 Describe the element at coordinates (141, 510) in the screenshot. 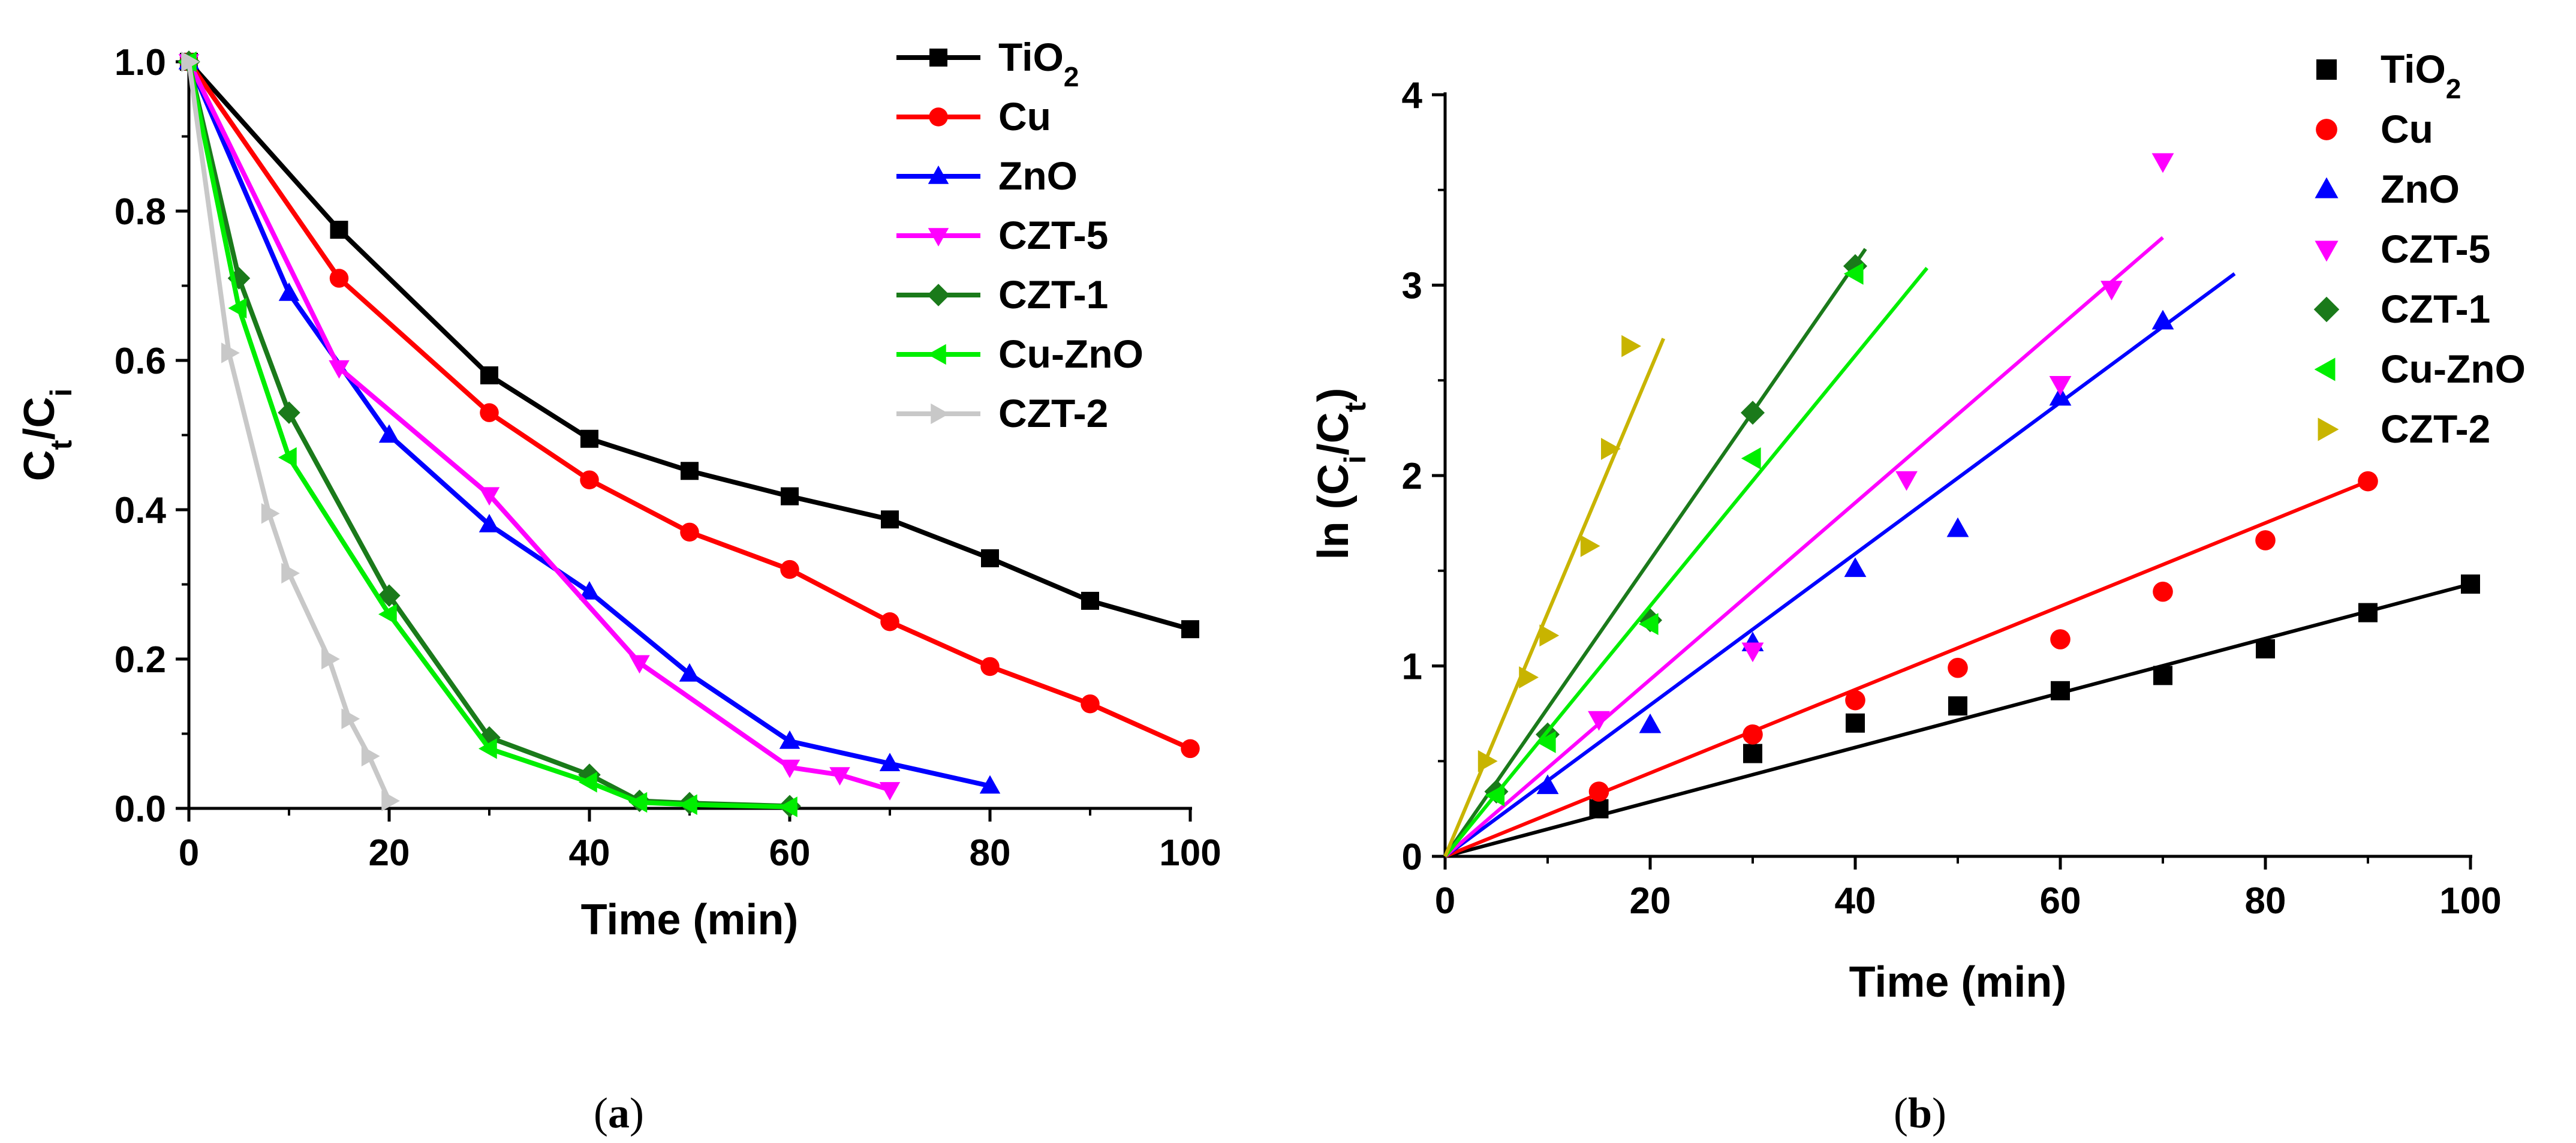

I see `y-tick-label: 0.4` at that location.